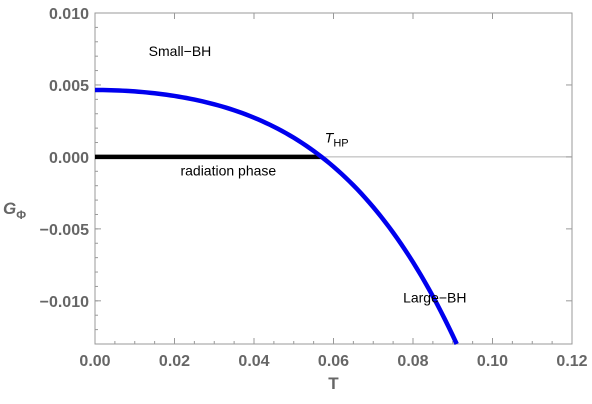 Image resolution: width=592 pixels, height=404 pixels. I want to click on x-tick-label: 0.06, so click(333, 361).